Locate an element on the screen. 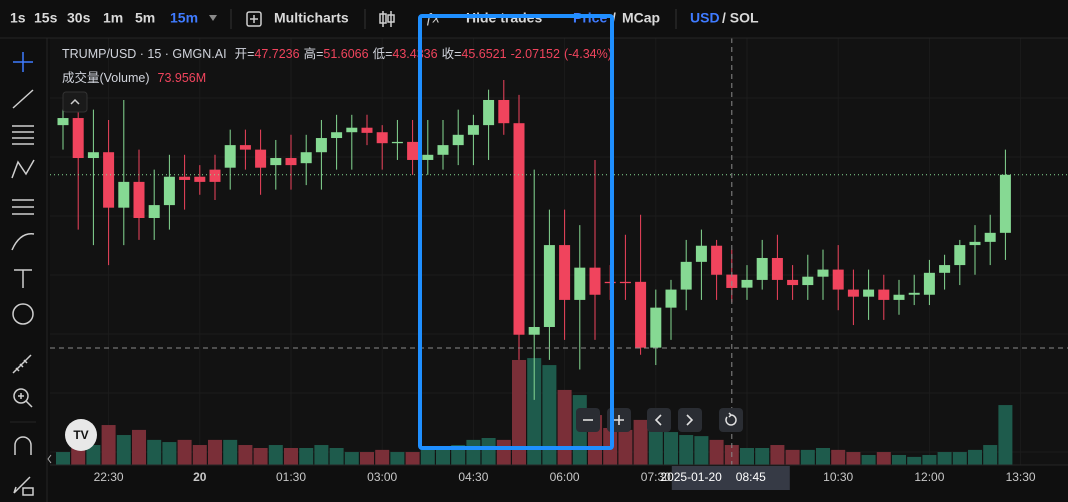 The width and height of the screenshot is (1068, 502). open-value: 47.7236 is located at coordinates (276, 54).